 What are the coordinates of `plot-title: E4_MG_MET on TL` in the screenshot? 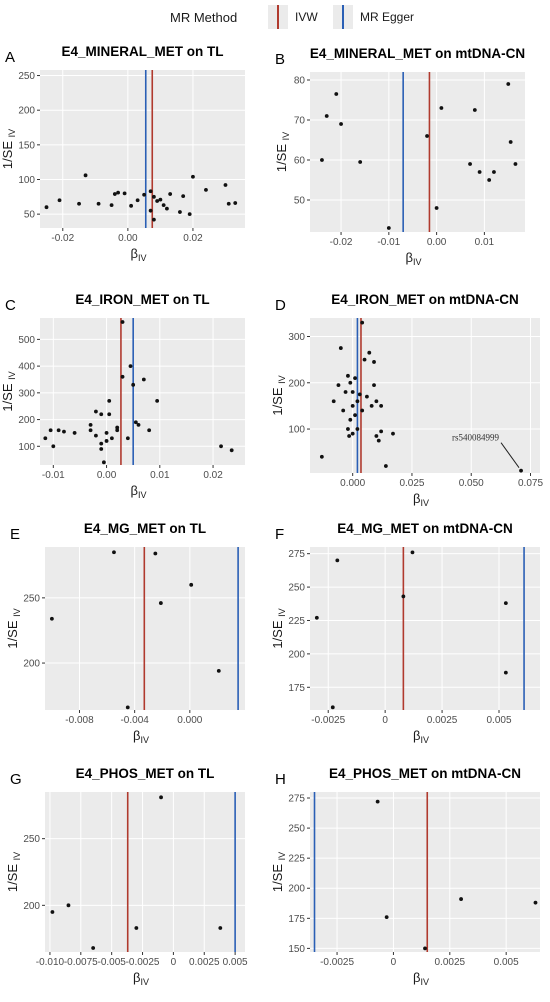 It's located at (145, 528).